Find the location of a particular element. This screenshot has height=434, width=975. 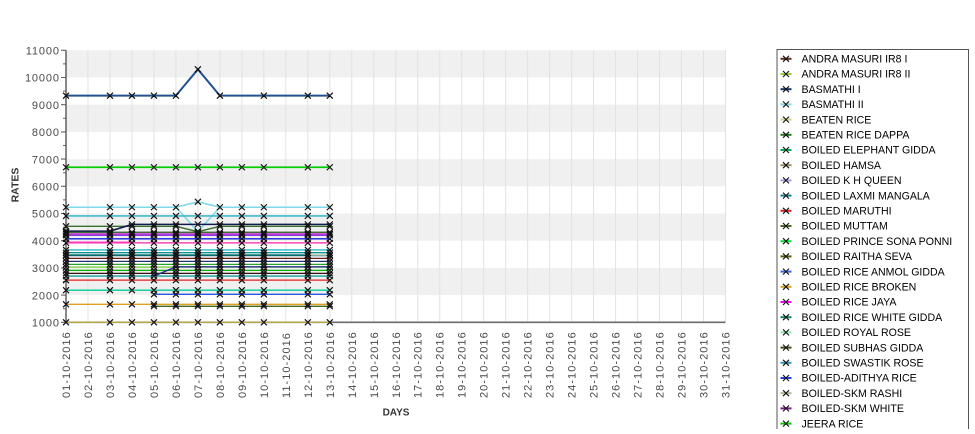

svg-text: BOILED RAITHA SEVA is located at coordinates (857, 257).